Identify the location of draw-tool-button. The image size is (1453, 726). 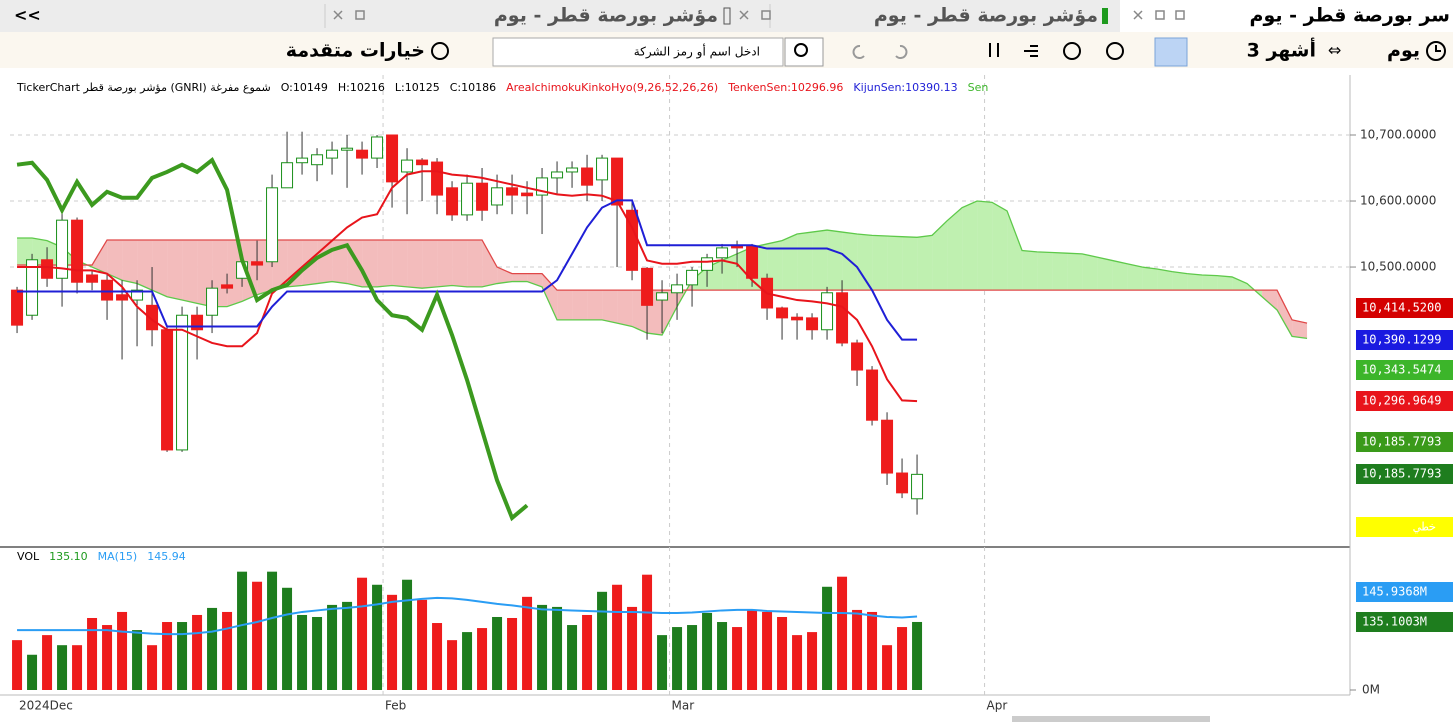
(1171, 52).